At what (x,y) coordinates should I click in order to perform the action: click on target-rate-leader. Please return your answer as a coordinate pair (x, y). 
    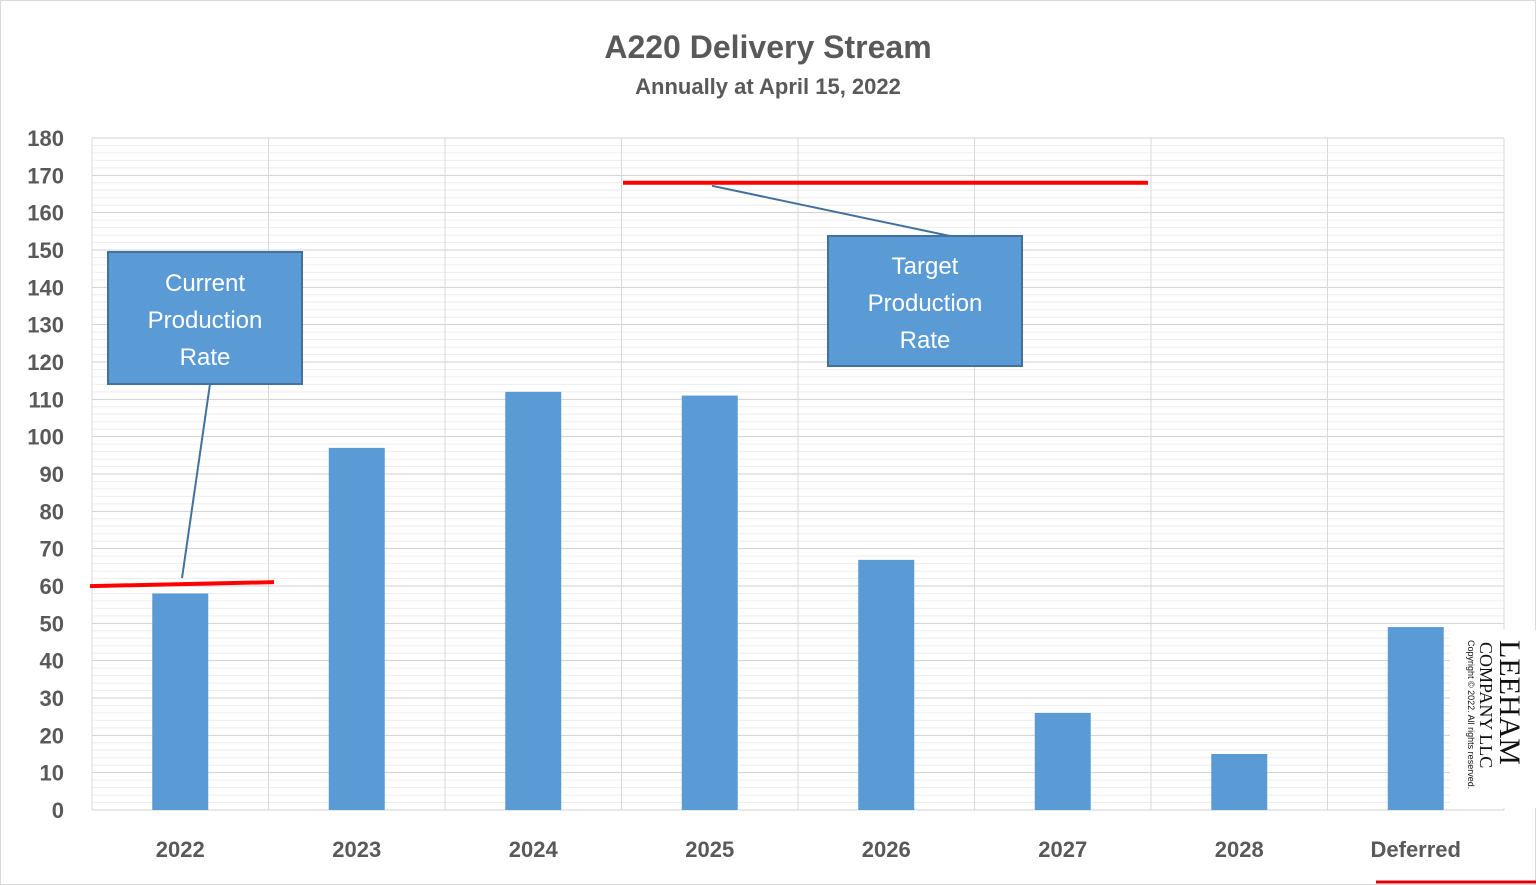
    Looking at the image, I should click on (831, 210).